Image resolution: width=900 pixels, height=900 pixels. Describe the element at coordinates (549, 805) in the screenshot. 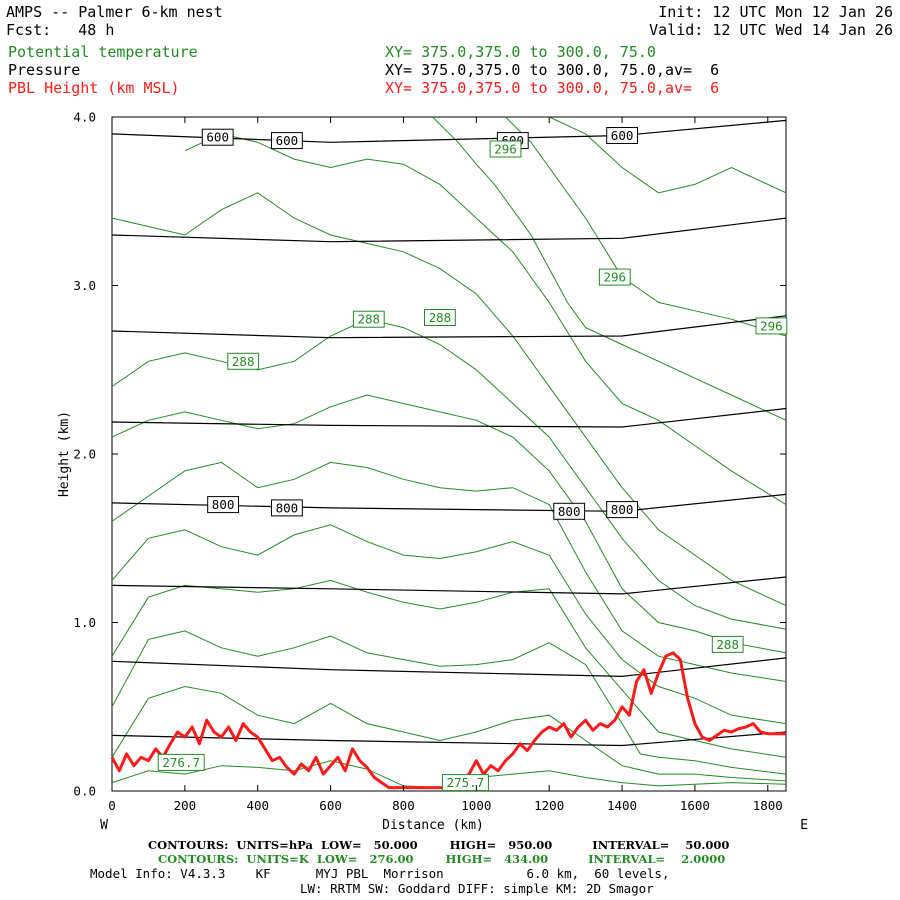

I see `x-tick-label: 1200` at that location.